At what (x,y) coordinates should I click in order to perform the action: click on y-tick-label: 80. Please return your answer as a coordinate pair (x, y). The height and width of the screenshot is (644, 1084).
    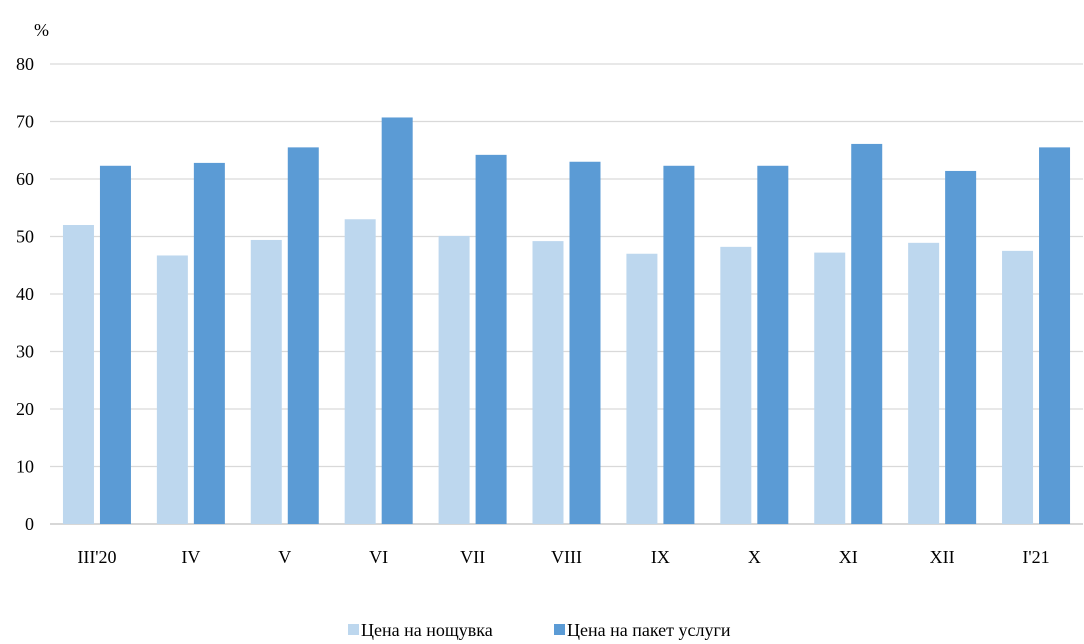
    Looking at the image, I should click on (25, 64).